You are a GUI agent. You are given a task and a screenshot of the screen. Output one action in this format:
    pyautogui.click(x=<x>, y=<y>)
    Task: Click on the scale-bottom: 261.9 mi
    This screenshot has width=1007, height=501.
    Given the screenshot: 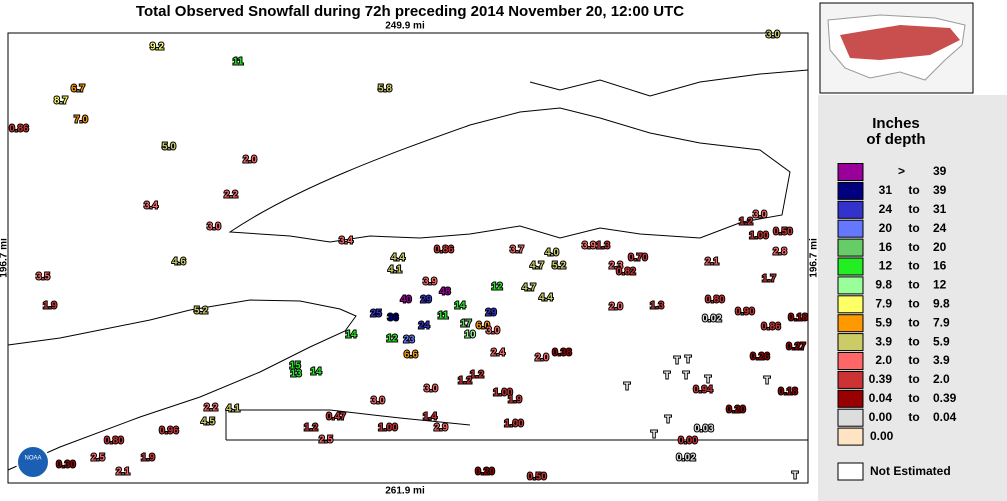 What is the action you would take?
    pyautogui.click(x=405, y=491)
    